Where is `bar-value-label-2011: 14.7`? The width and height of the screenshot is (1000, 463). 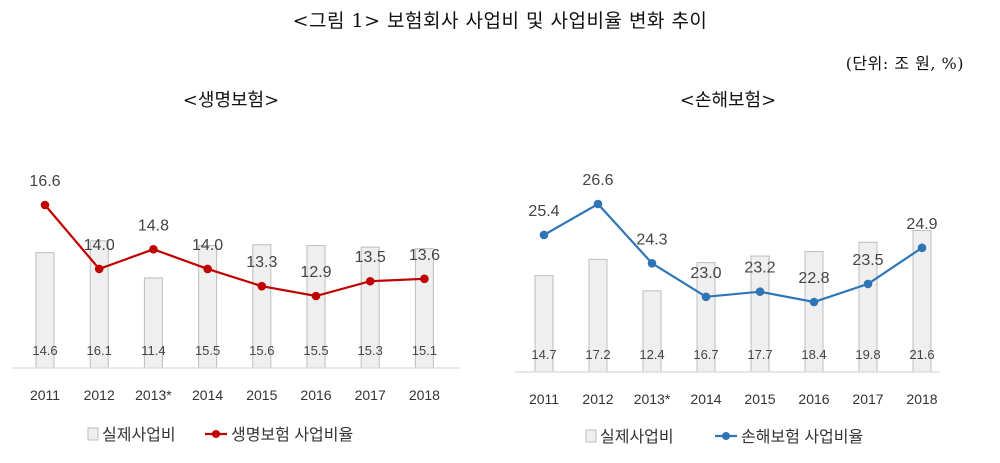
bar-value-label-2011: 14.7 is located at coordinates (543, 354).